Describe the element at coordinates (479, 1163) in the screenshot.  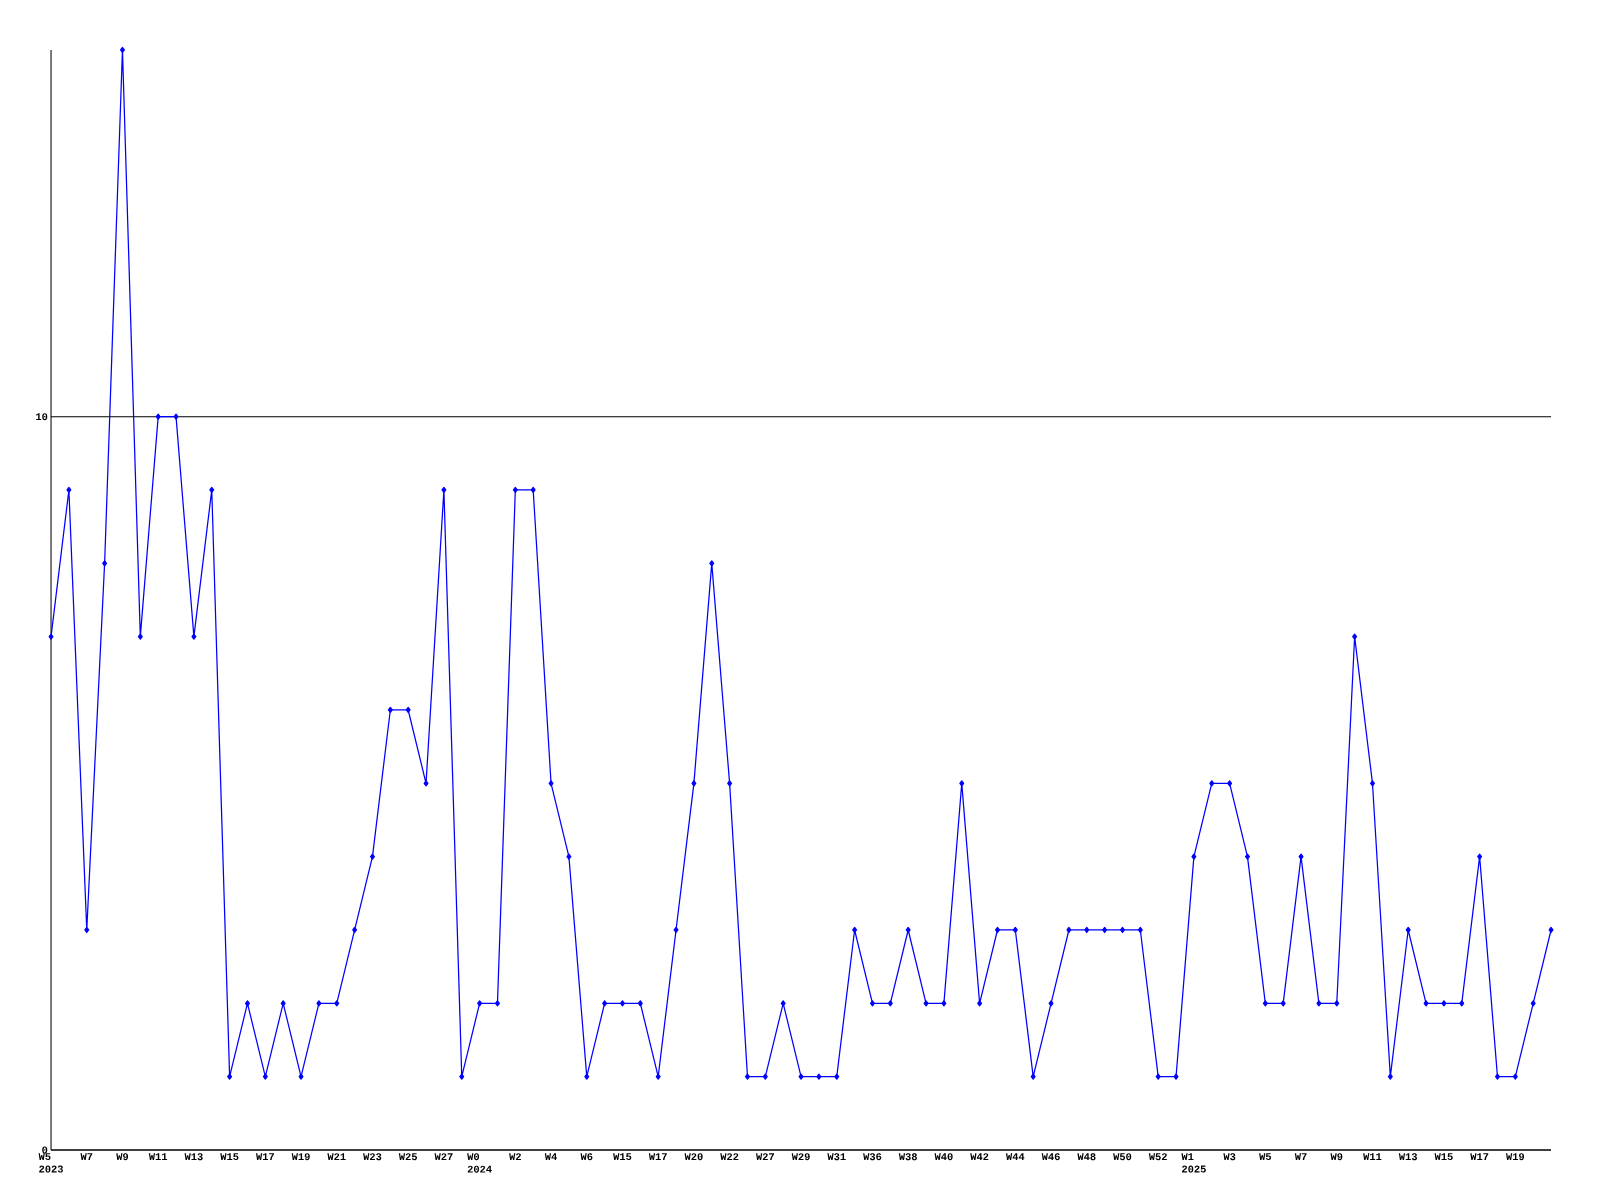
I see `x-tick-label: W0 2024` at that location.